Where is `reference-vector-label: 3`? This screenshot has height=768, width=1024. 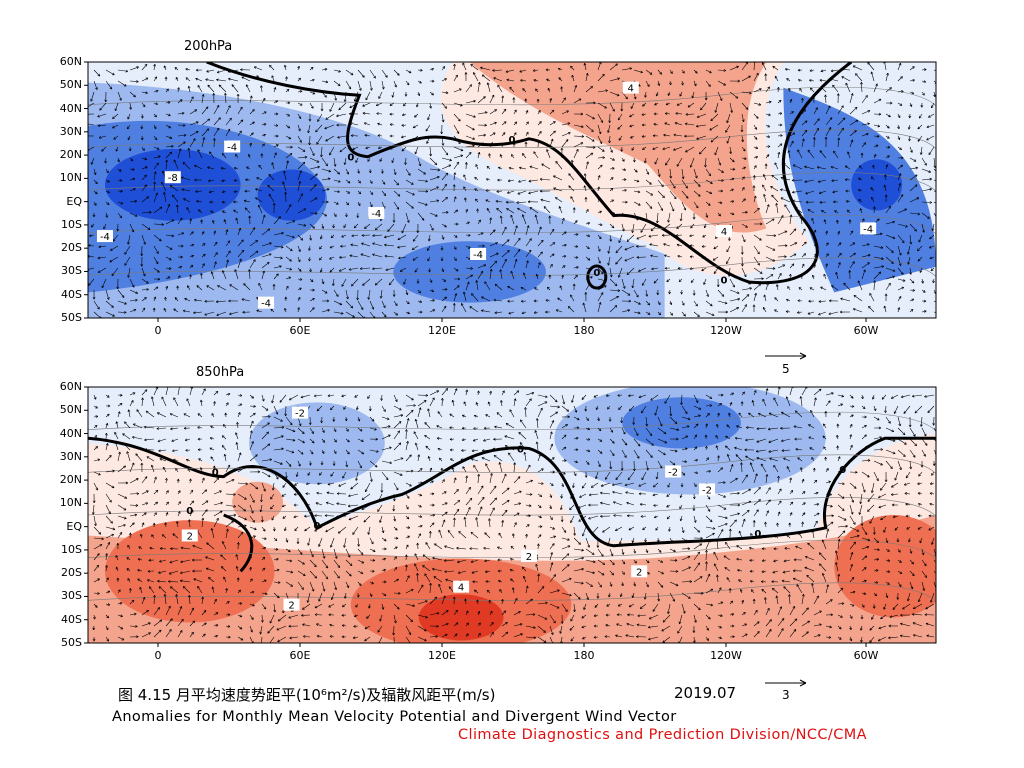 reference-vector-label: 3 is located at coordinates (786, 695).